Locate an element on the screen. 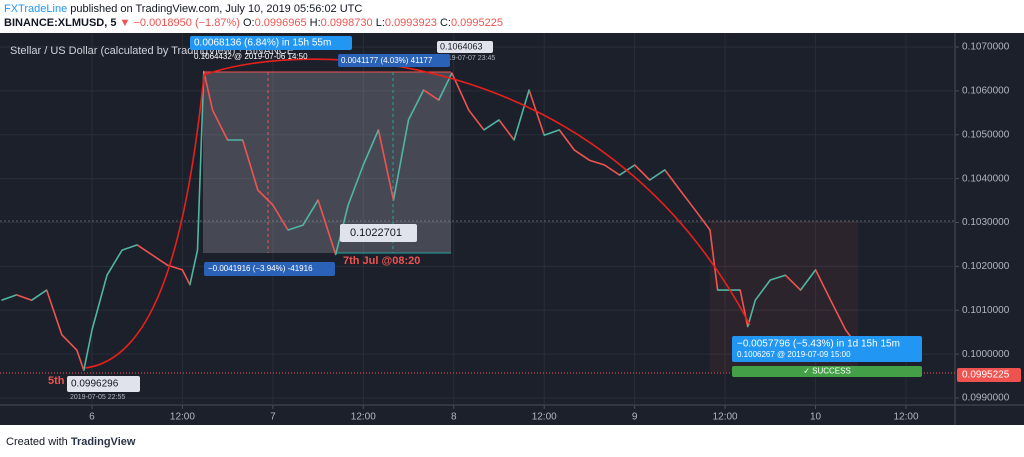 Image resolution: width=1024 pixels, height=457 pixels. created: Created with is located at coordinates (37, 442).